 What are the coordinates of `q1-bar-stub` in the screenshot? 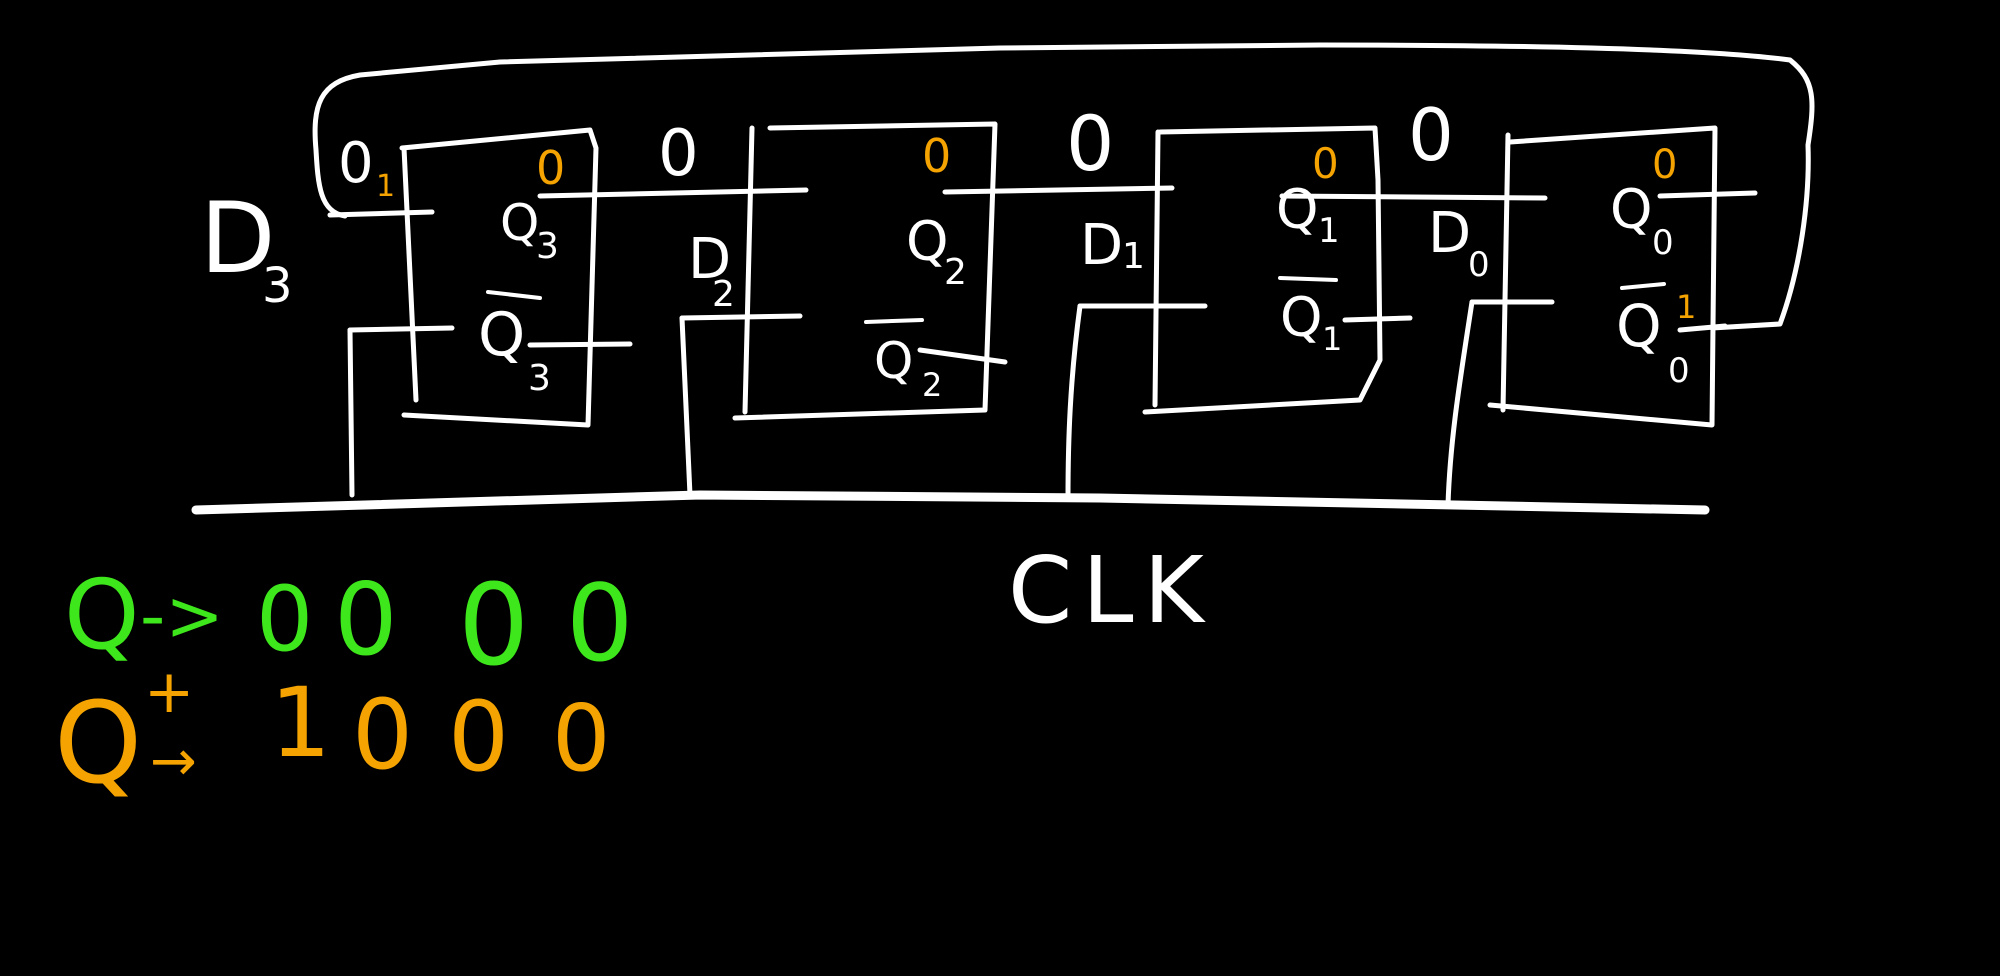 It's located at (1377, 319).